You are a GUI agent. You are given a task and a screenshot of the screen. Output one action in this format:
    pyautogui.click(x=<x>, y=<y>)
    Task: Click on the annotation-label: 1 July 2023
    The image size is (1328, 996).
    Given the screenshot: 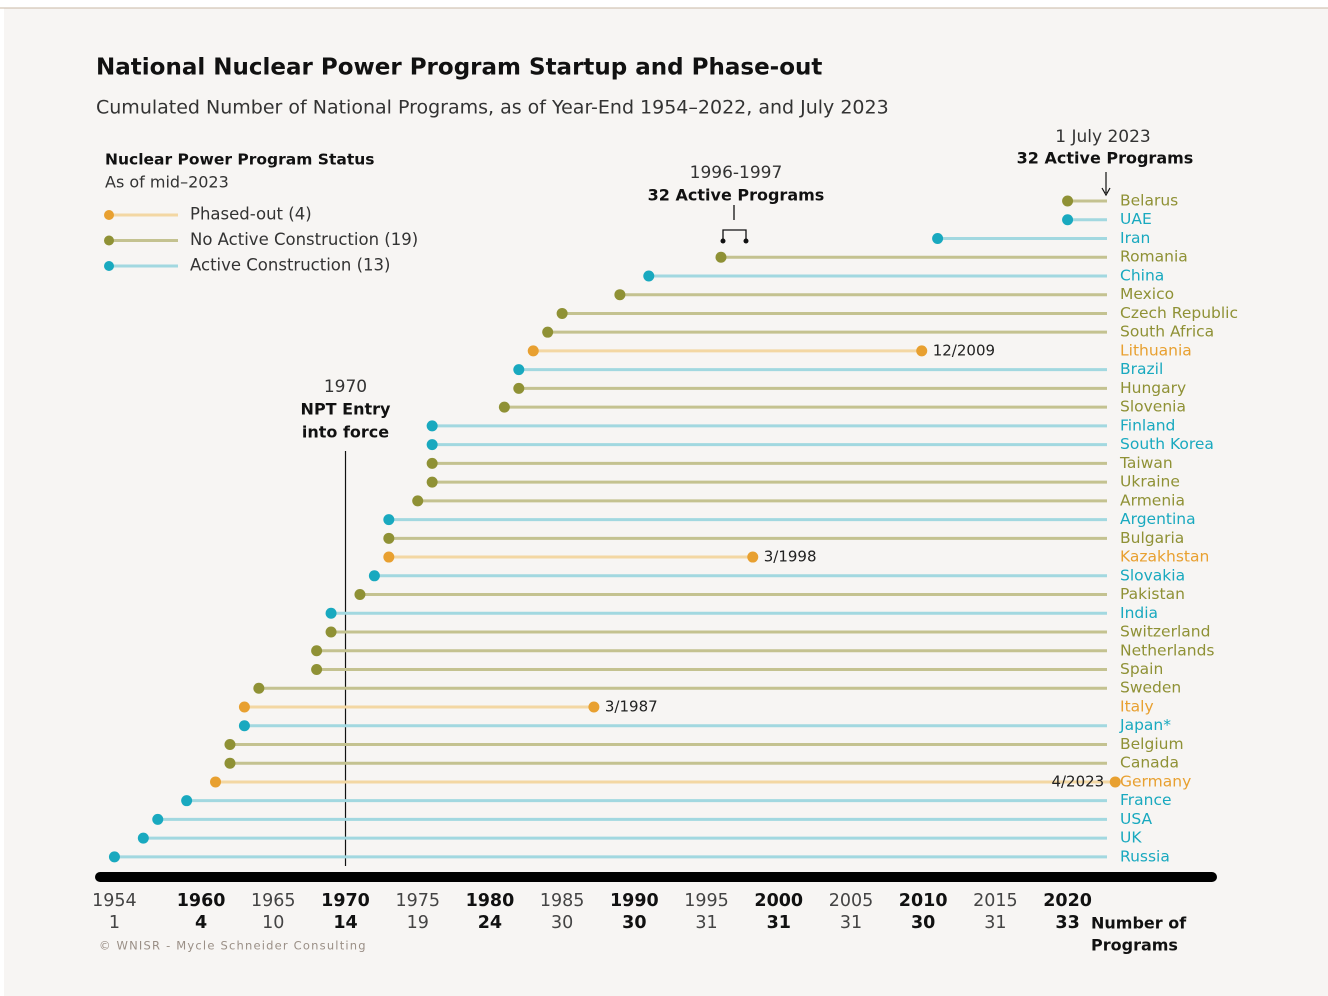 What is the action you would take?
    pyautogui.click(x=1102, y=137)
    